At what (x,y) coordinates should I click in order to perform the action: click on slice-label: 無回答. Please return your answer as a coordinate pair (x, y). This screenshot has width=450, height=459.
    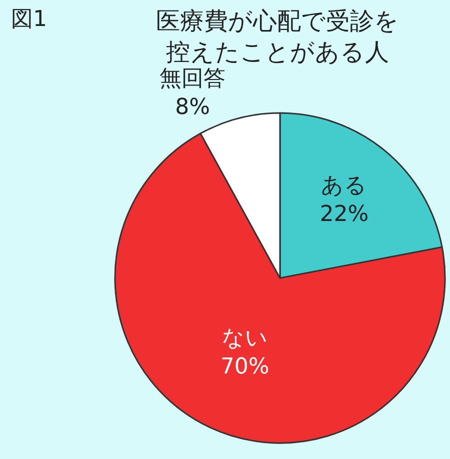
    Looking at the image, I should click on (193, 79).